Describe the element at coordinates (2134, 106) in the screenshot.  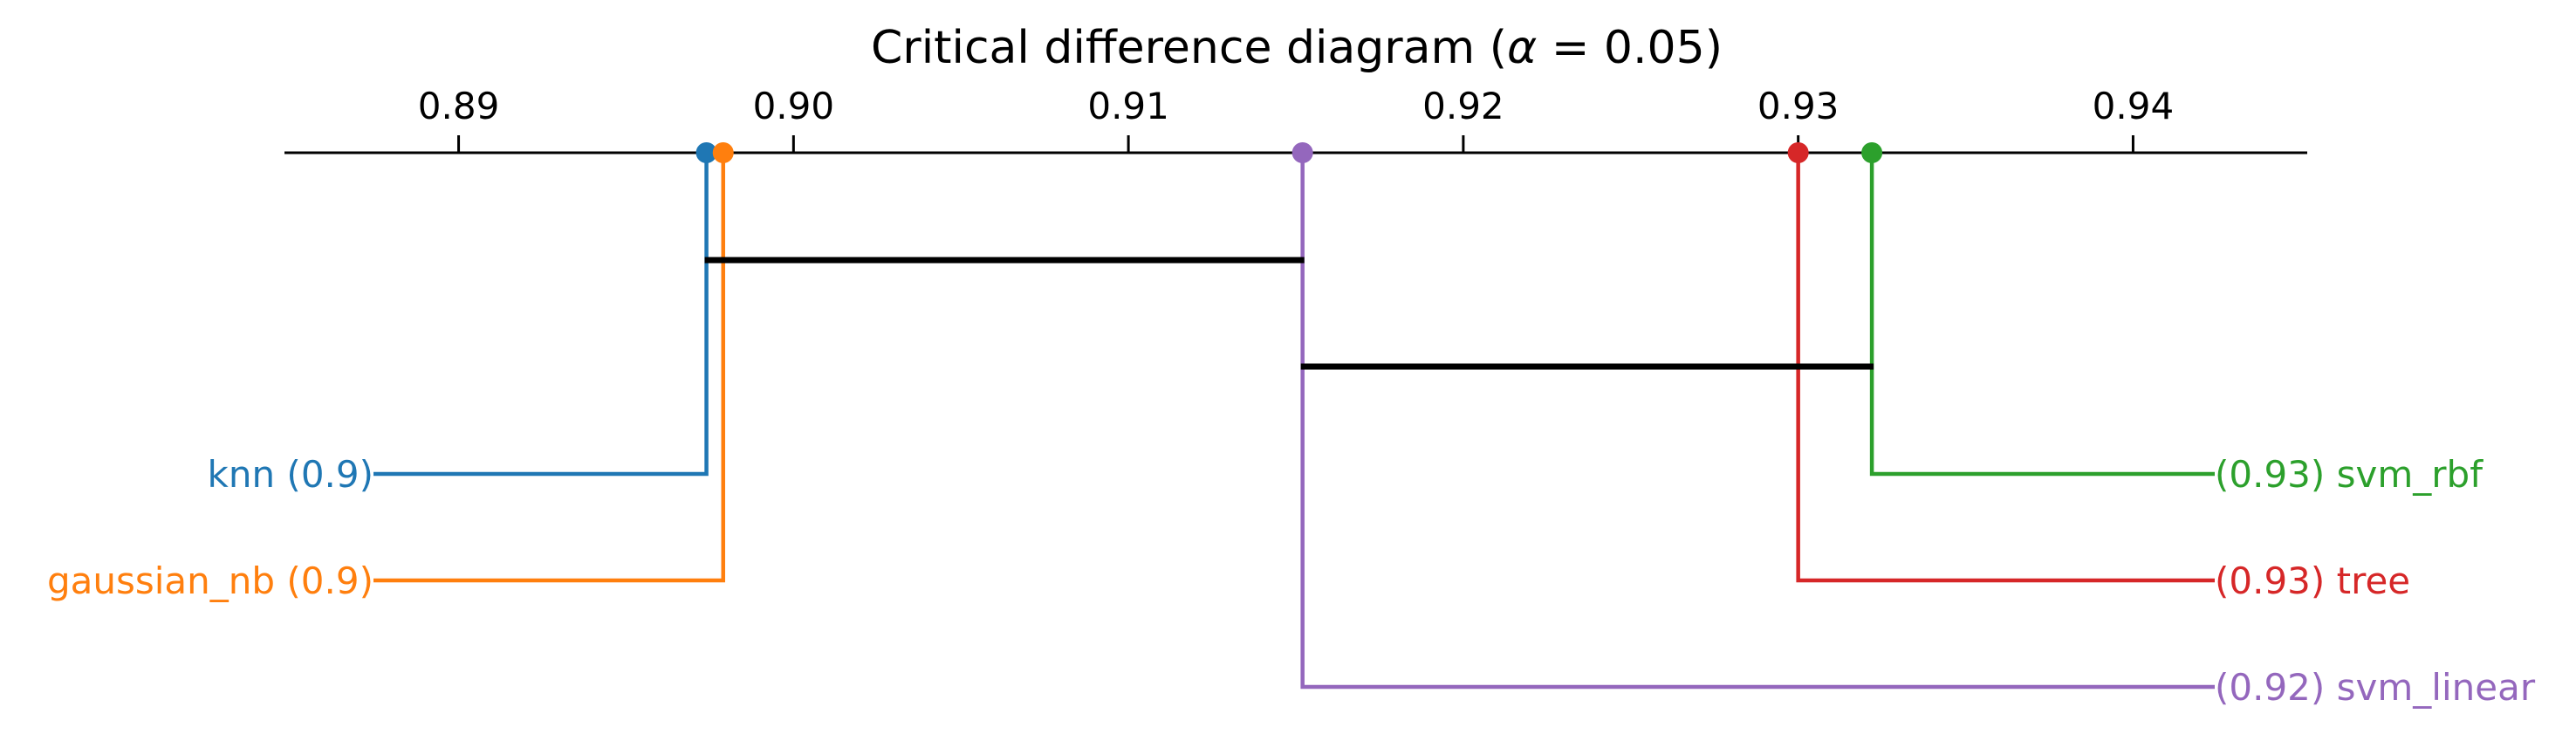
I see `x-tick-label: 0.94` at that location.